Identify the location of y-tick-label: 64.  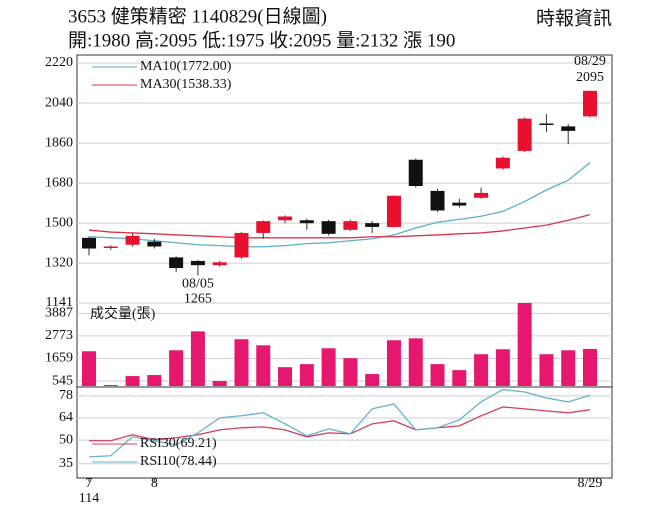
(66, 417).